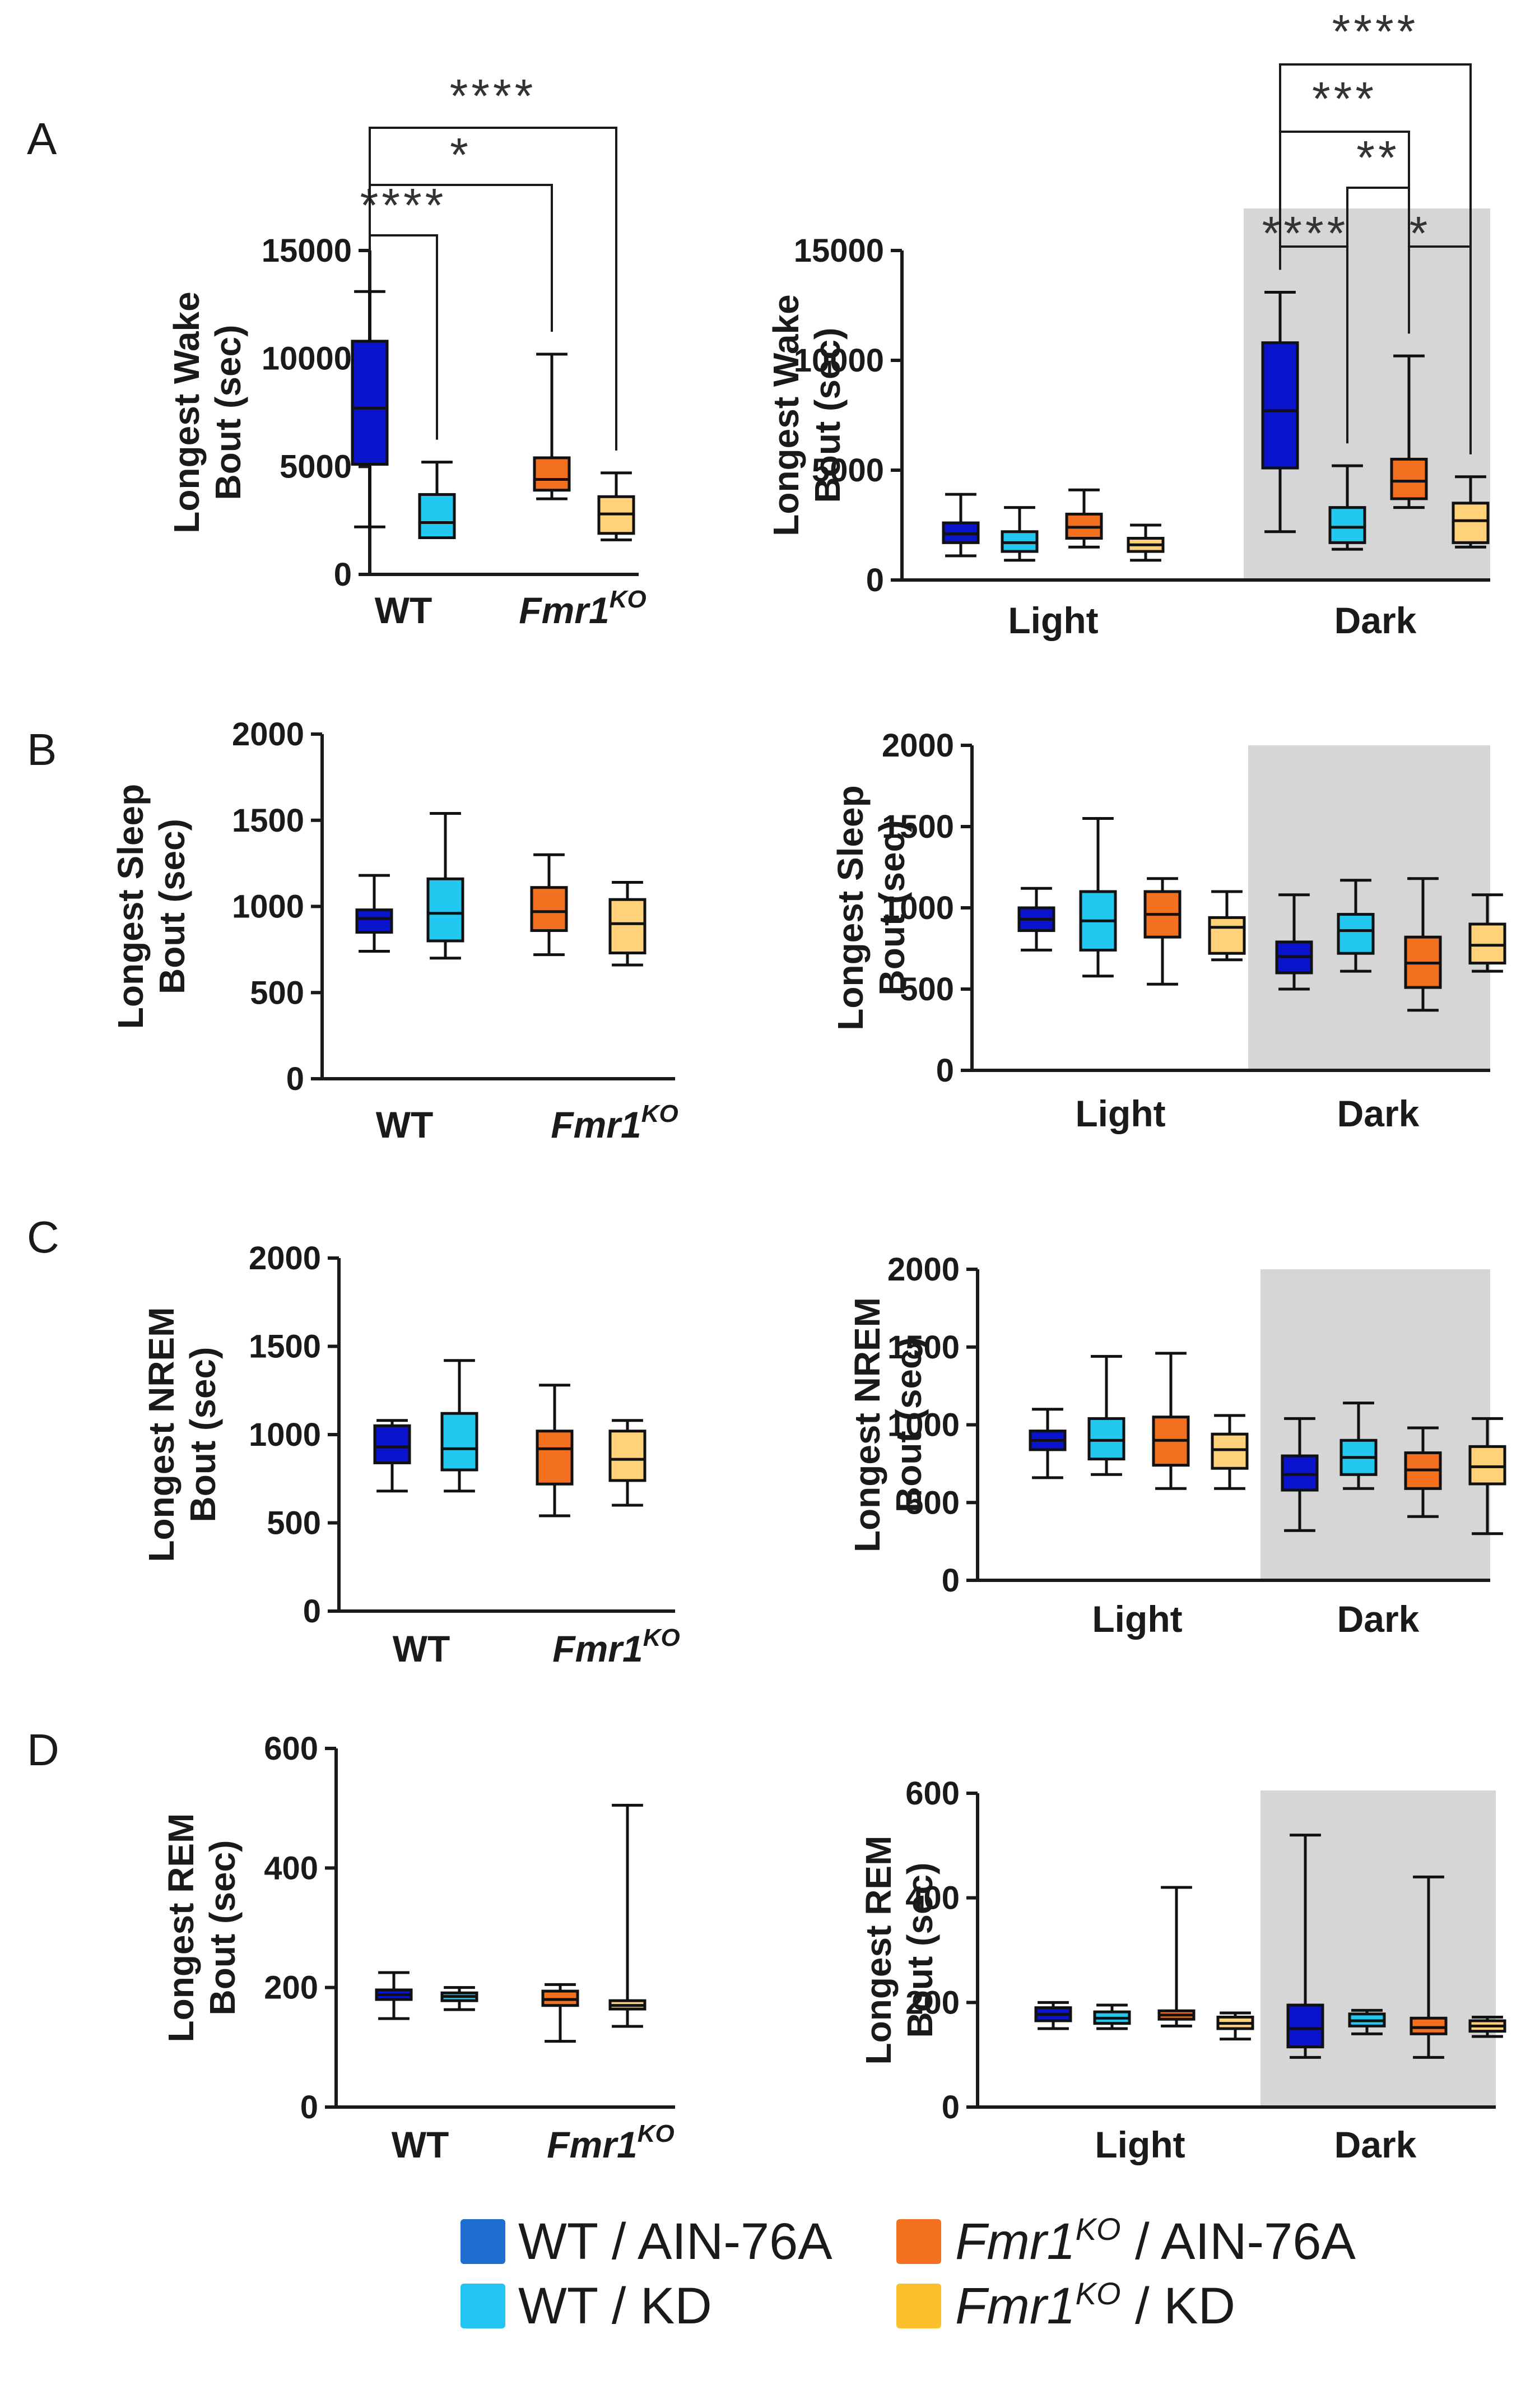 This screenshot has height=2408, width=1521. Describe the element at coordinates (43, 1237) in the screenshot. I see `panel-label-c: C` at that location.